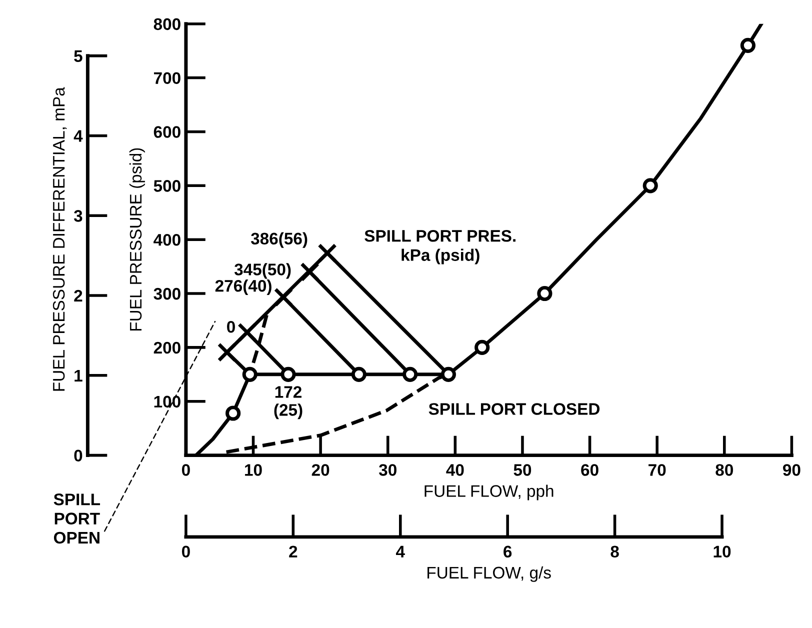  Describe the element at coordinates (78, 456) in the screenshot. I see `y2-tick-label: 0` at that location.